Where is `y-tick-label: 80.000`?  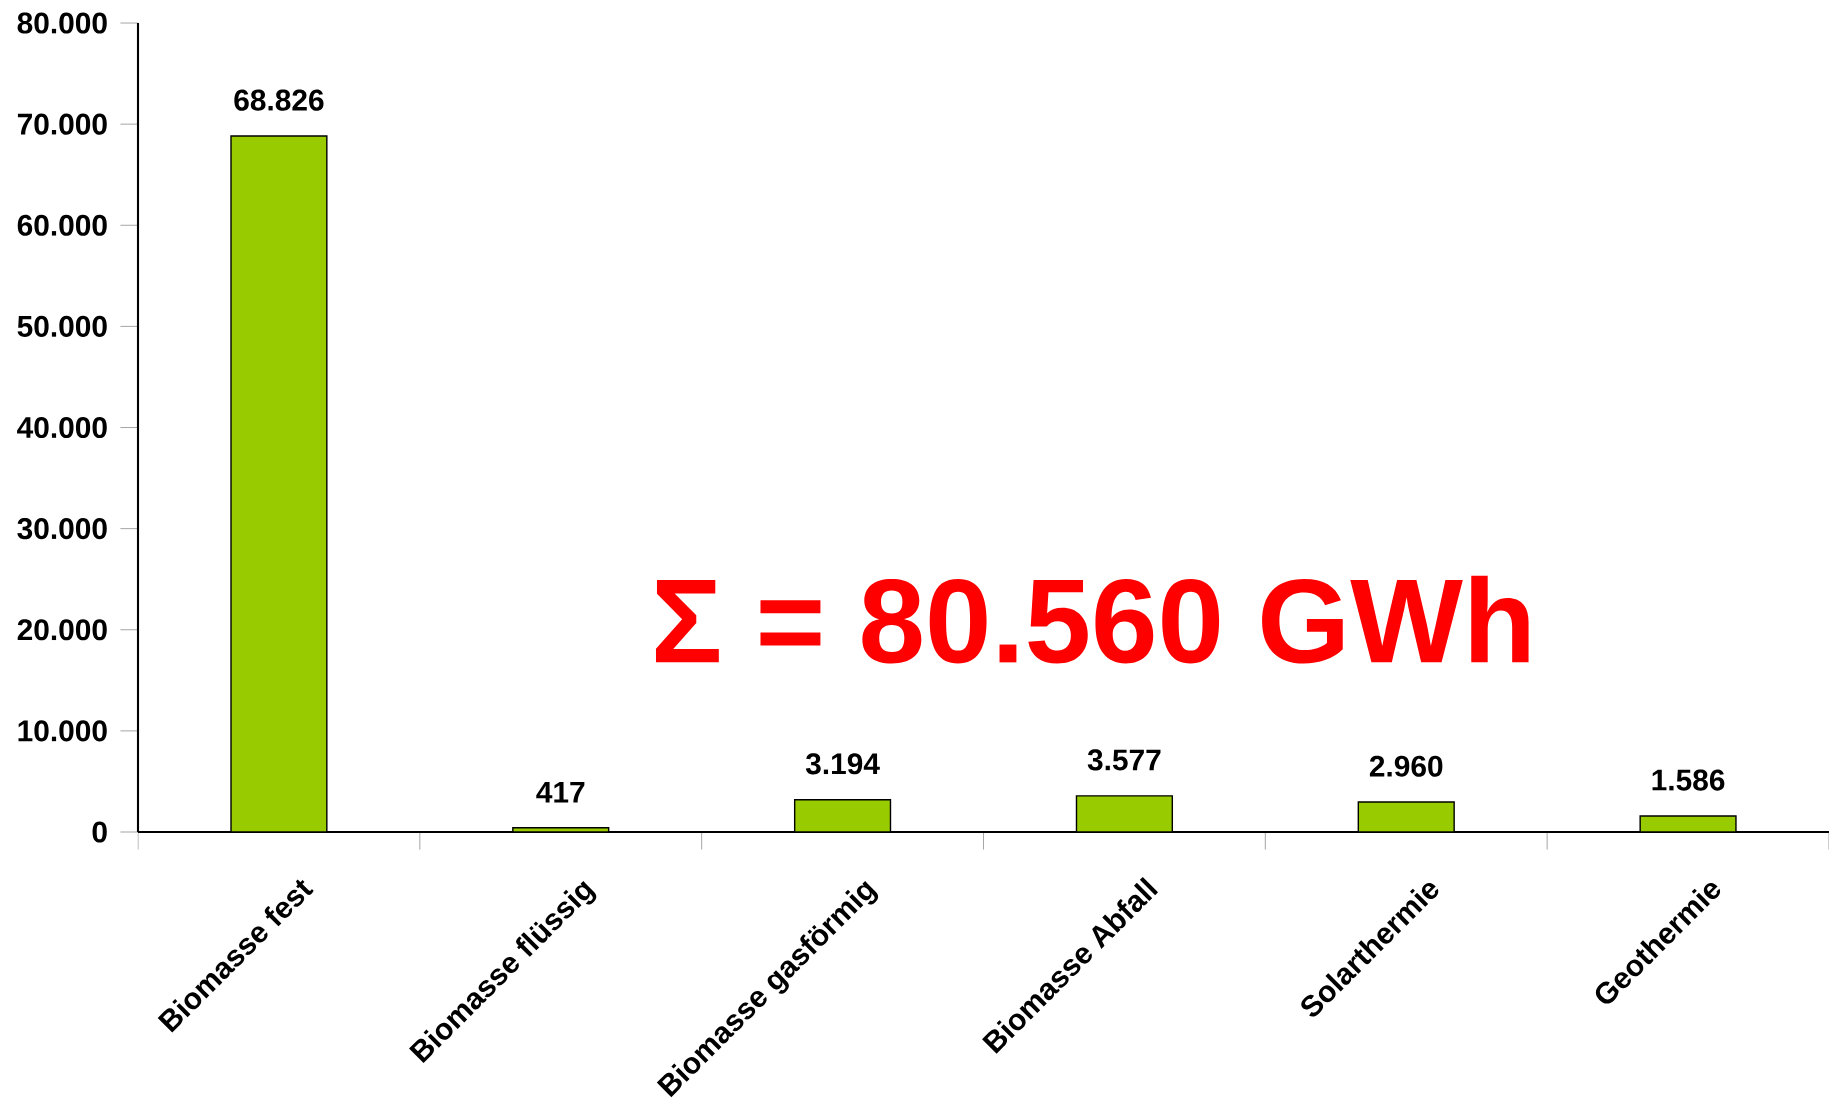
y-tick-label: 80.000 is located at coordinates (62, 23).